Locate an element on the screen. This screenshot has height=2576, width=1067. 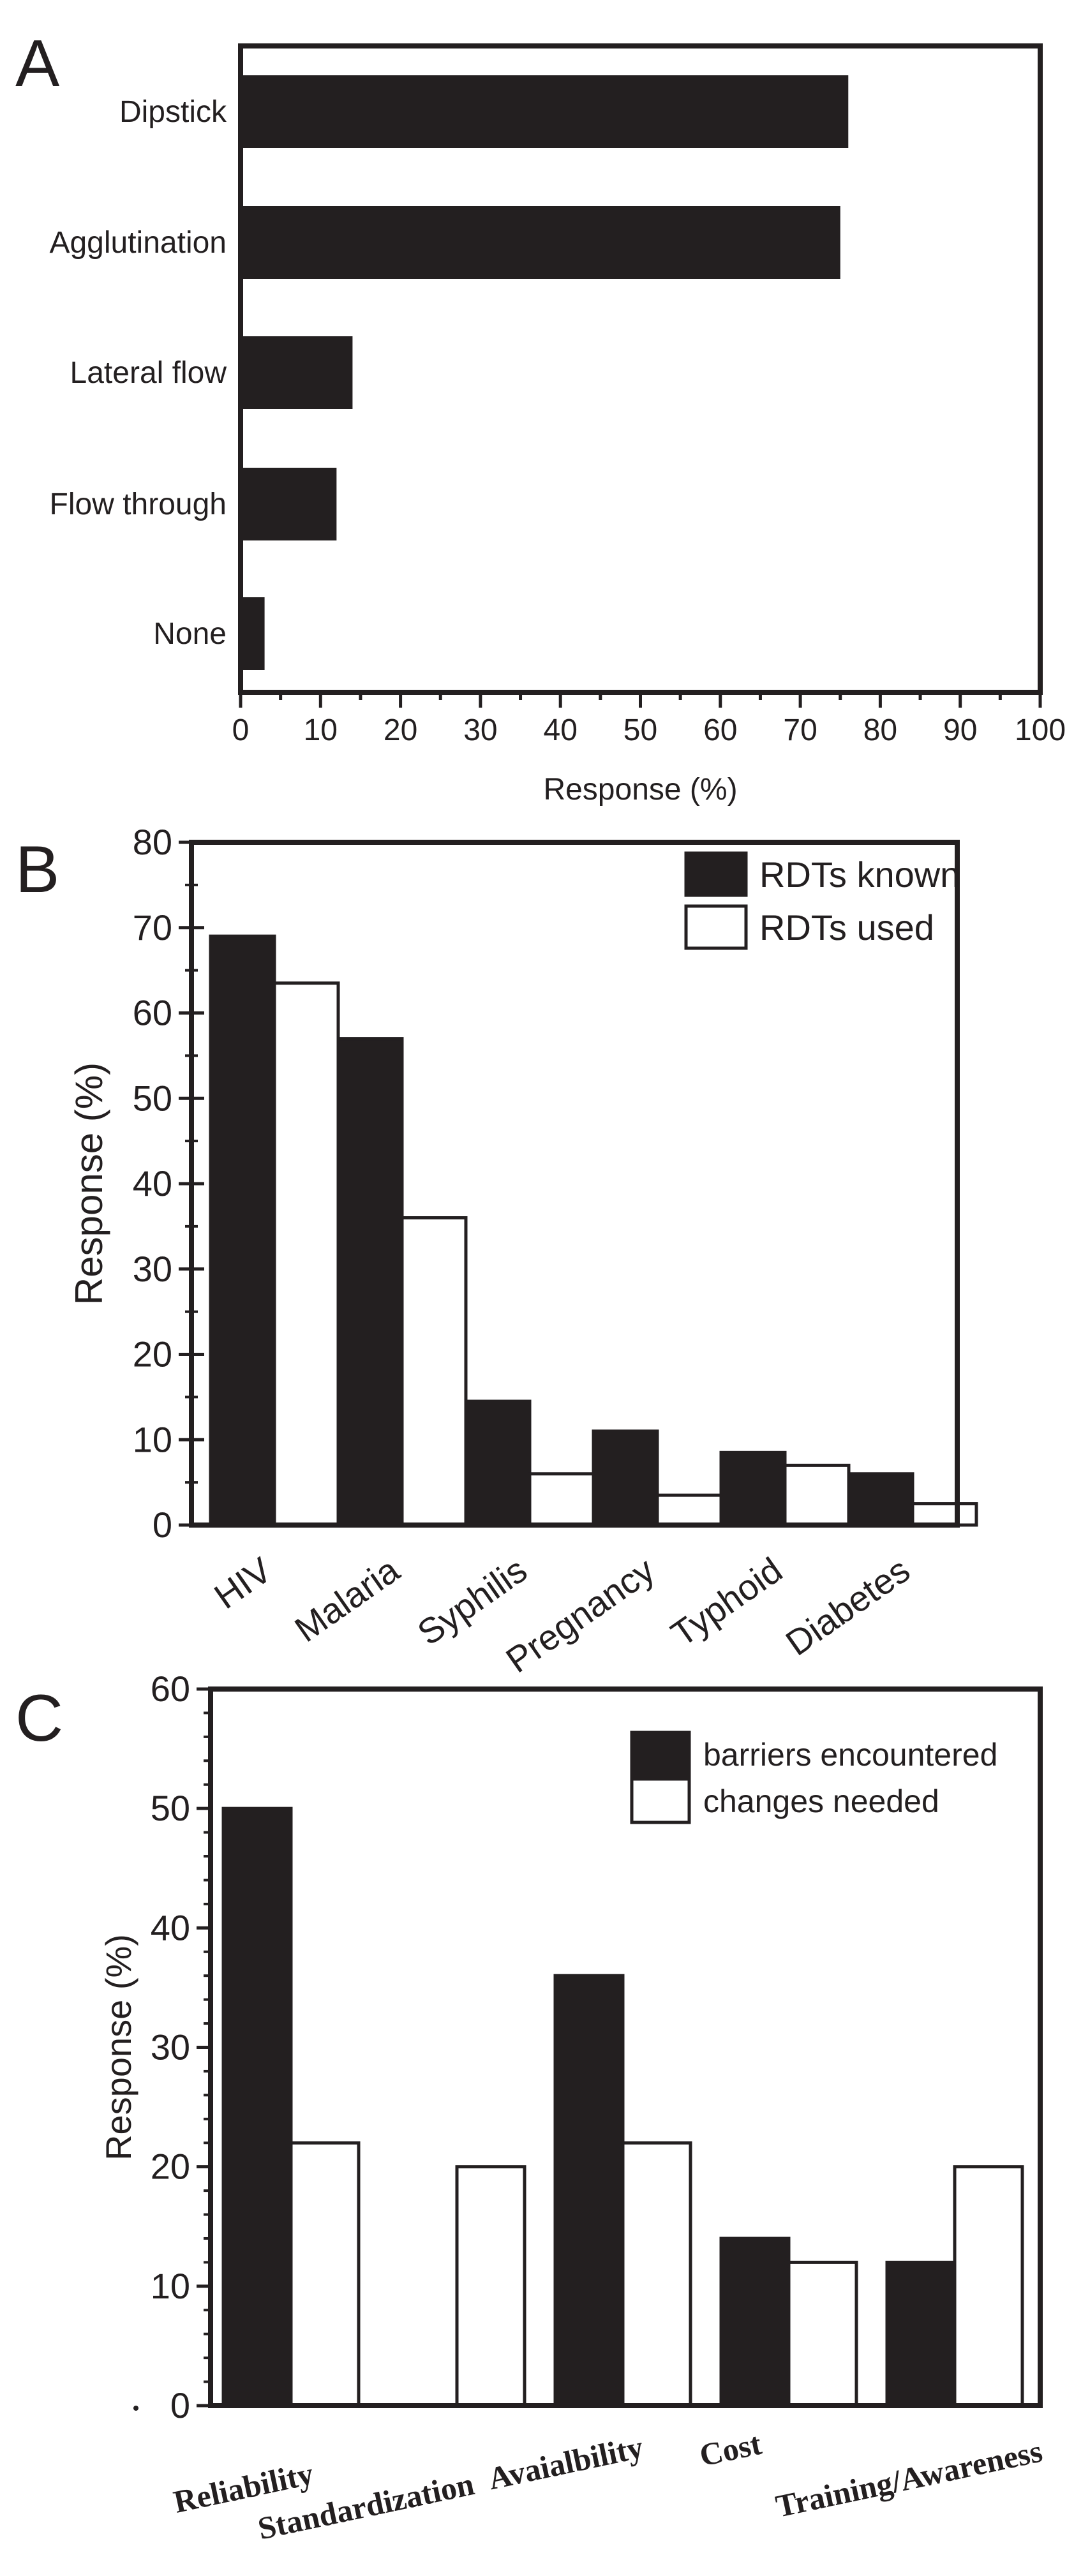
bar-training-awareness-barriers-encountered is located at coordinates (921, 2334).